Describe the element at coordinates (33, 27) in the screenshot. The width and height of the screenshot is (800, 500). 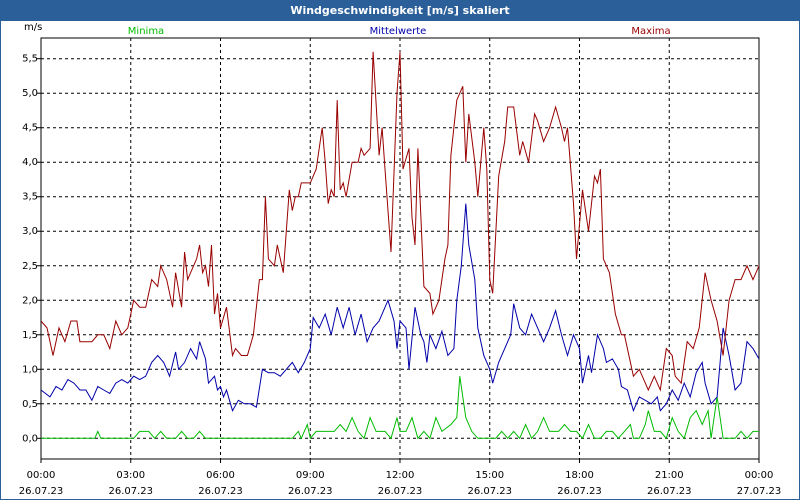
I see `y-axis-unit: m/s` at that location.